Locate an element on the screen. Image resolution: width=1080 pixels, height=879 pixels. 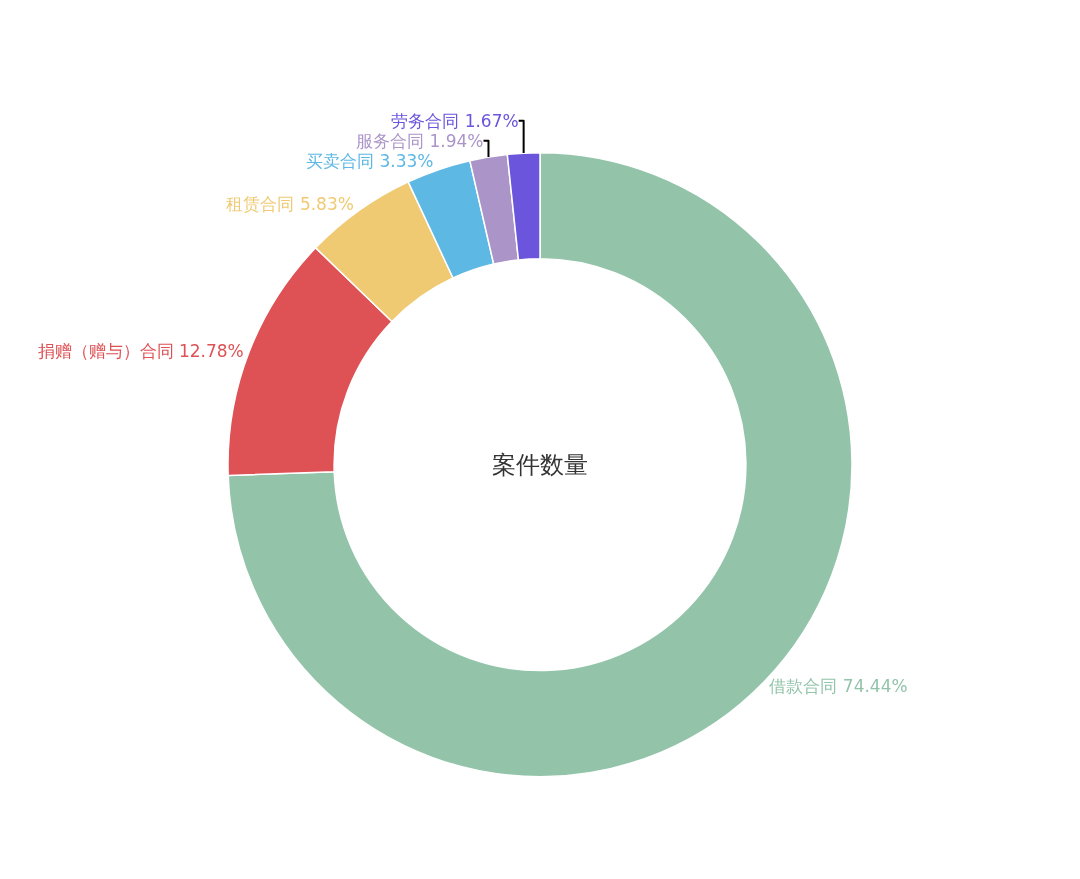
slice-label: 捐赠（赠与）合同 12.78% is located at coordinates (140, 351).